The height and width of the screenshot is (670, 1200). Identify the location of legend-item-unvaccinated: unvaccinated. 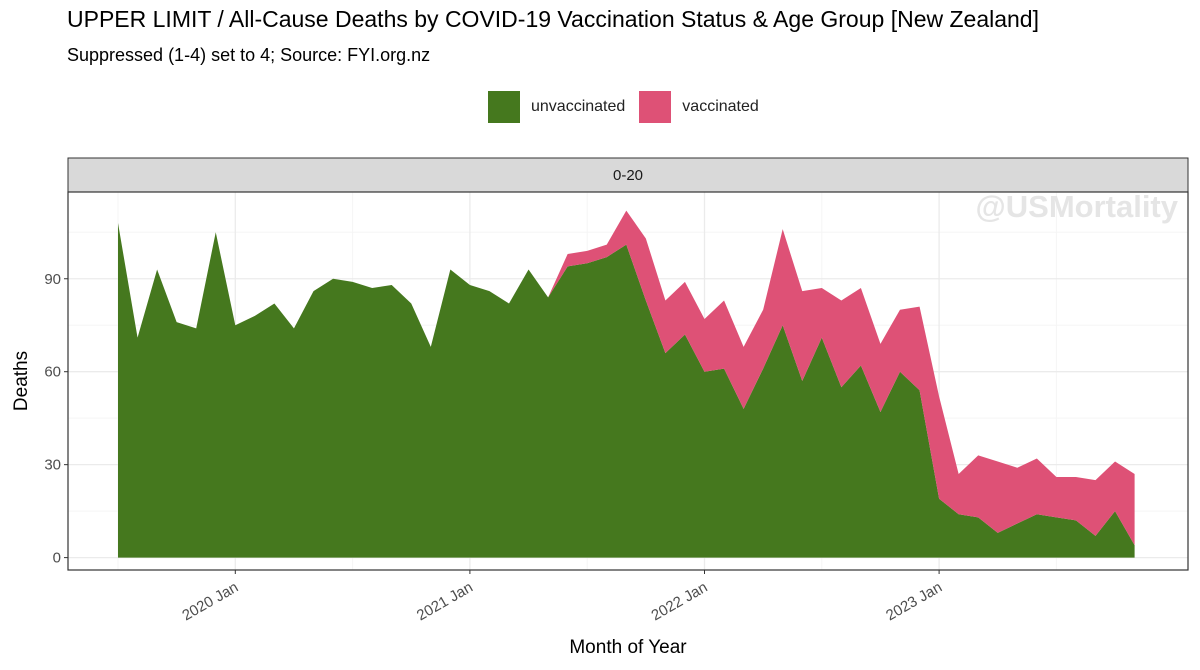
(556, 107).